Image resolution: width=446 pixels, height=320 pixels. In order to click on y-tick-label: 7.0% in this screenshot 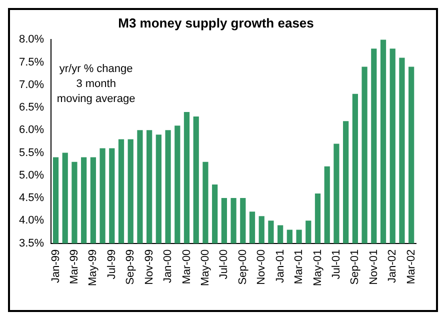, I will do `click(31, 84)`.